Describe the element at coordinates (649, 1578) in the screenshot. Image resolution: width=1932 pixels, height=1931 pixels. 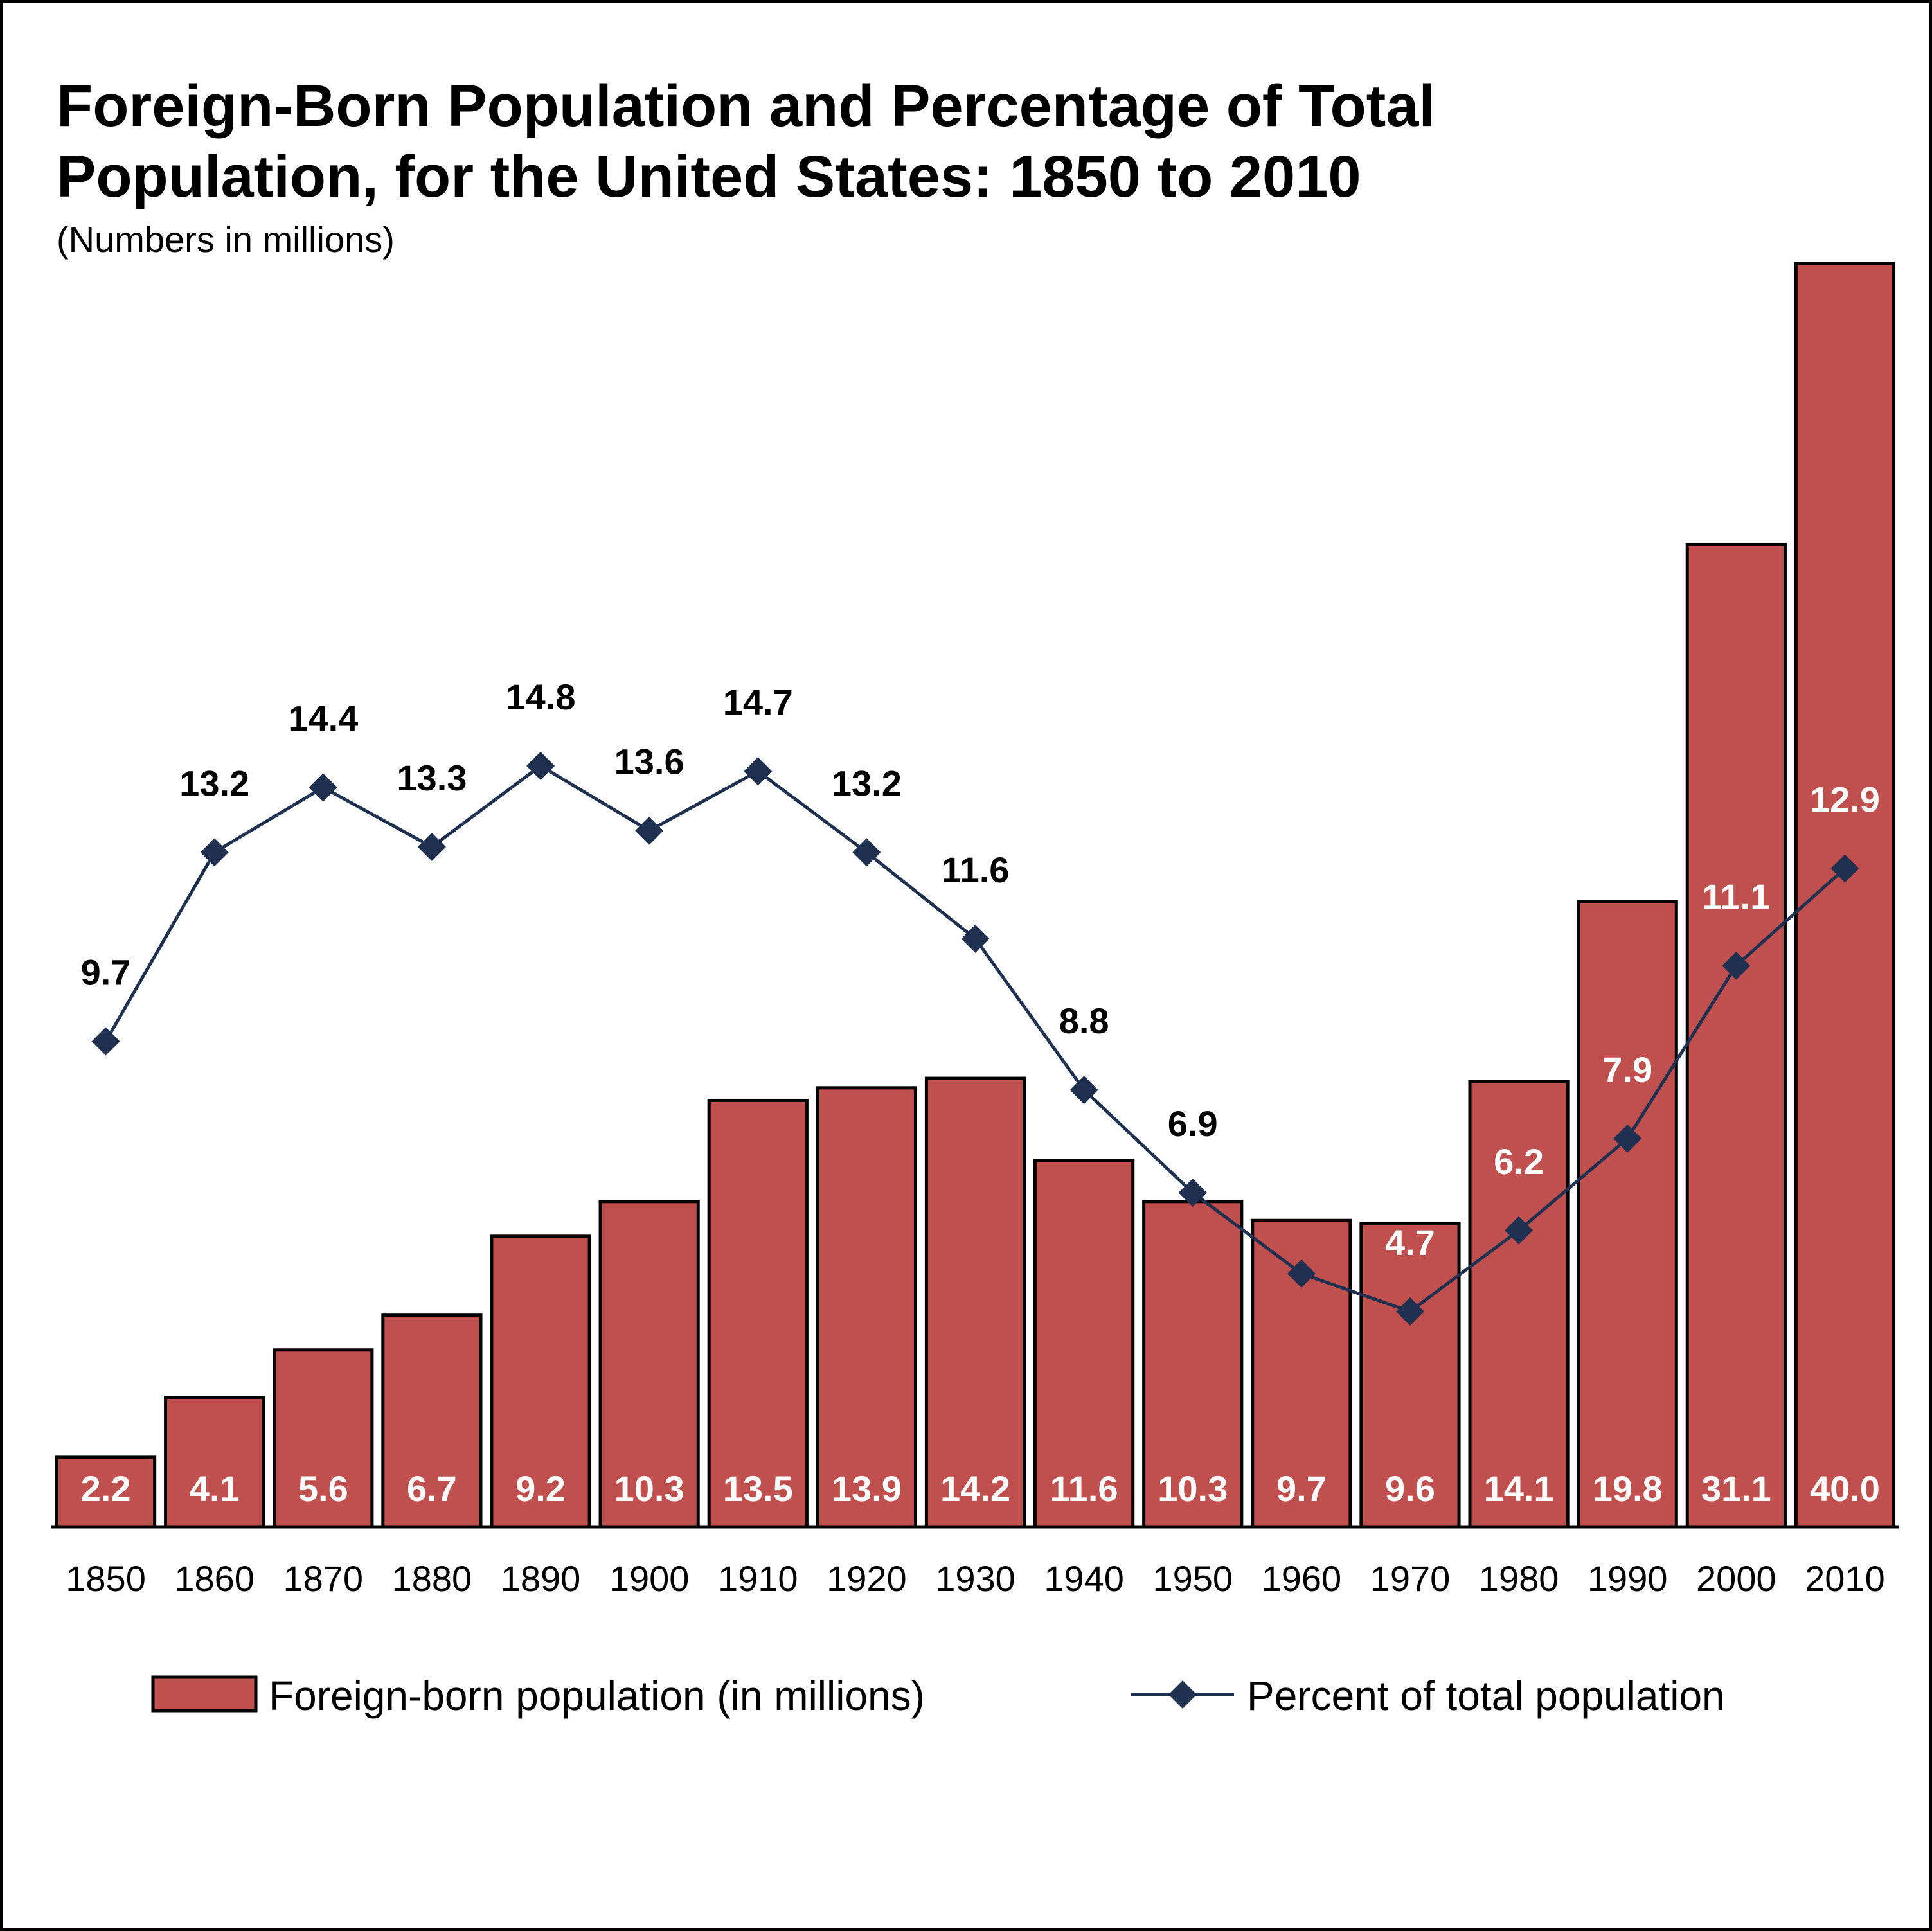
I see `x-tick-1900: 1900` at that location.